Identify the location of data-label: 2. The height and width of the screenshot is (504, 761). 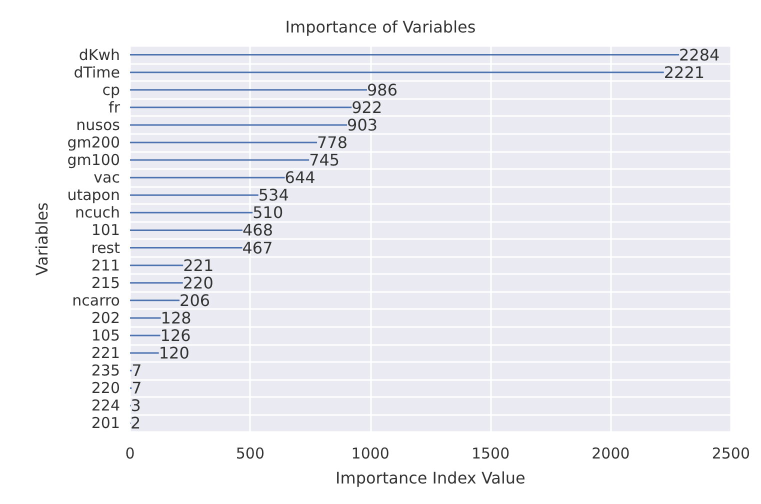
(135, 423).